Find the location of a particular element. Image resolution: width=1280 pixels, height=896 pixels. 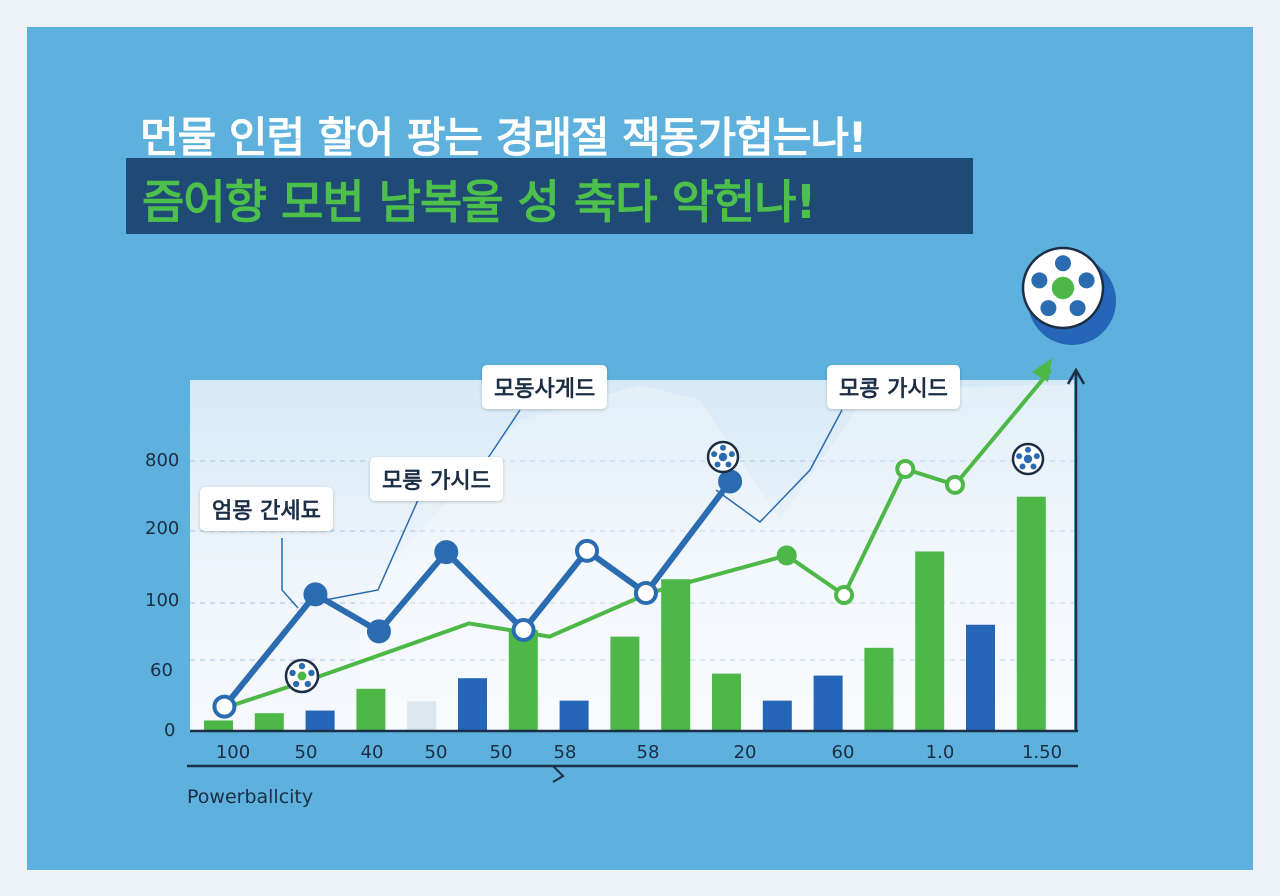

callout-label: 모콩 가시드 is located at coordinates (893, 387).